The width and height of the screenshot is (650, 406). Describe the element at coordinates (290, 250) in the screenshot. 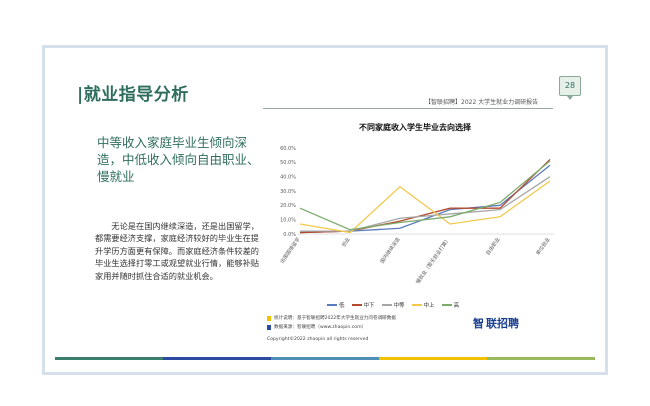

I see `x-tick-label: 出国国境留学` at that location.